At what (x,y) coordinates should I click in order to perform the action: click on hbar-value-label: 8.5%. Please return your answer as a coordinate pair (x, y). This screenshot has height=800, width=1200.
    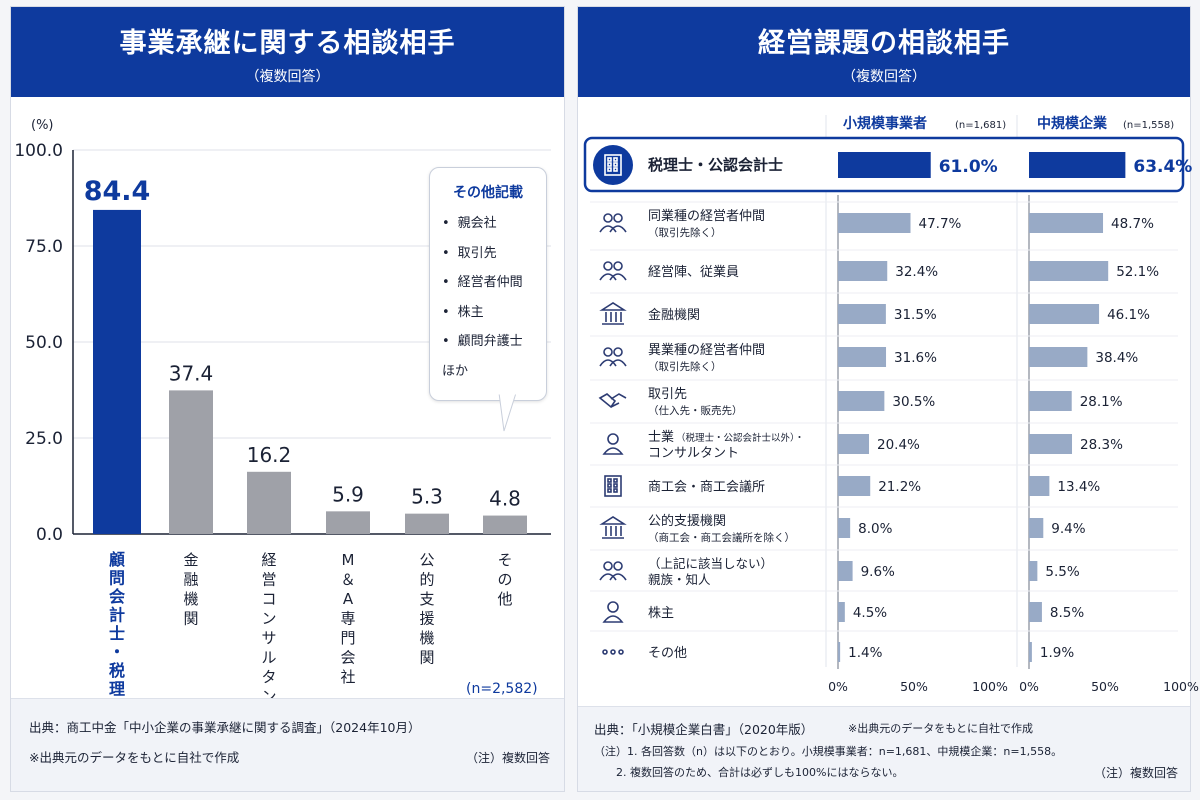
    Looking at the image, I should click on (1067, 613).